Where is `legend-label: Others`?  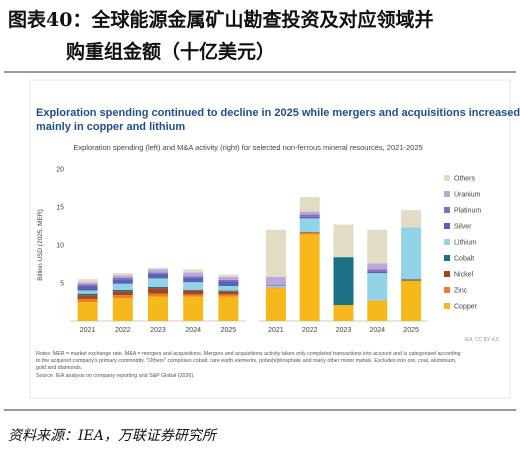 legend-label: Others is located at coordinates (465, 179).